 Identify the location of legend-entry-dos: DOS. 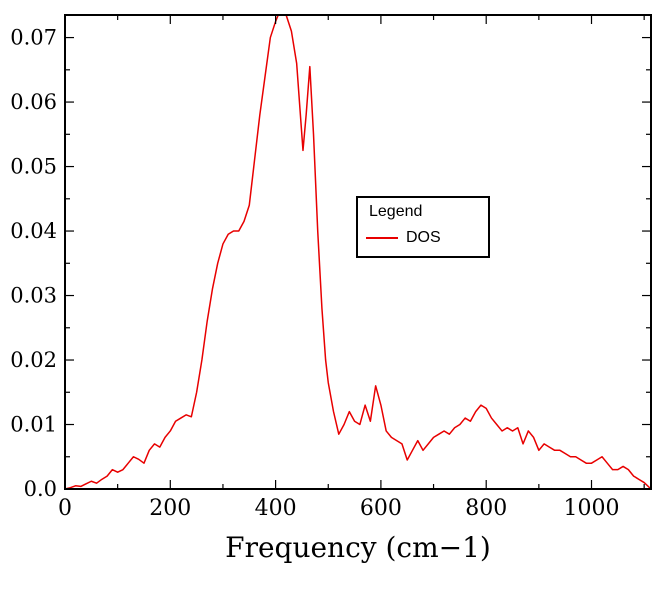
(423, 238).